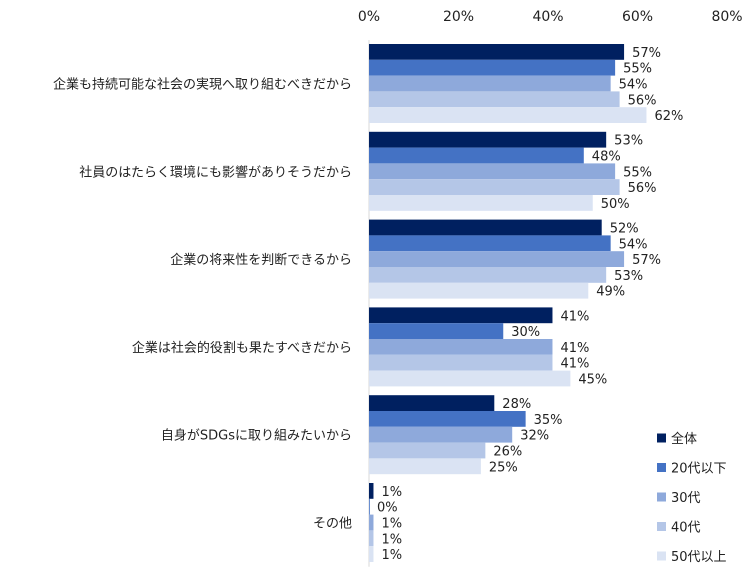 The width and height of the screenshot is (748, 579). Describe the element at coordinates (369, 17) in the screenshot. I see `x-tick-label: 0%` at that location.